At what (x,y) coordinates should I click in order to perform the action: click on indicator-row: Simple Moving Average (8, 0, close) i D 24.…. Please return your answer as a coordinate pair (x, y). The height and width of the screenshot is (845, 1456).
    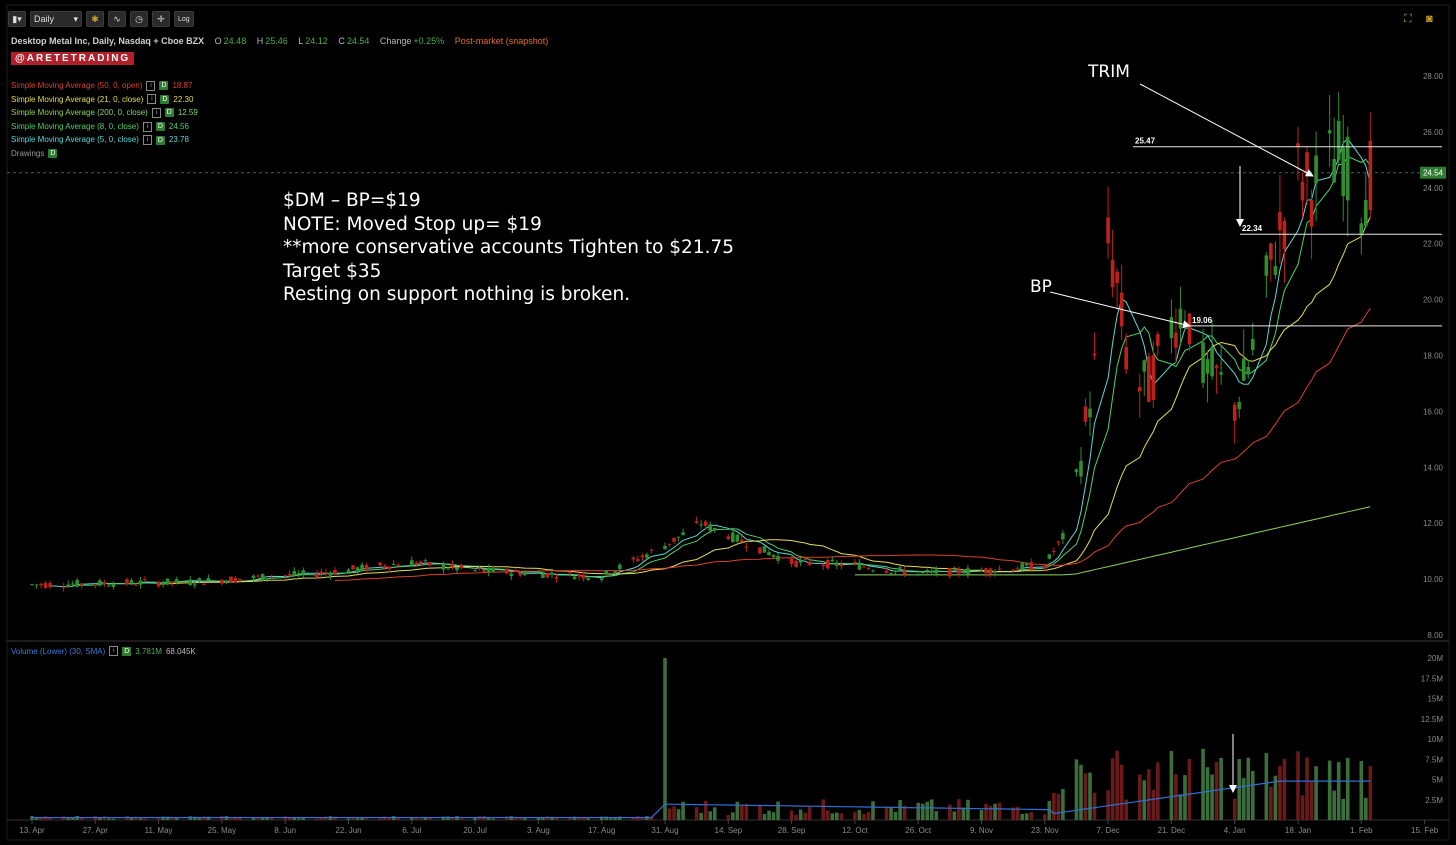
    Looking at the image, I should click on (104, 127).